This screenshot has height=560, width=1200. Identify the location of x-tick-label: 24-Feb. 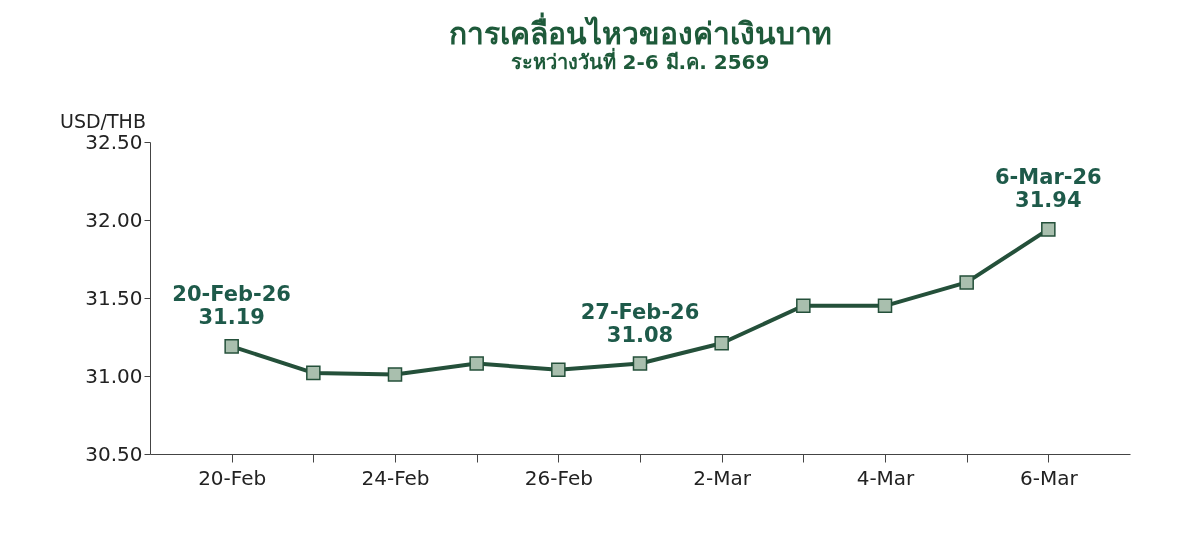
(395, 477).